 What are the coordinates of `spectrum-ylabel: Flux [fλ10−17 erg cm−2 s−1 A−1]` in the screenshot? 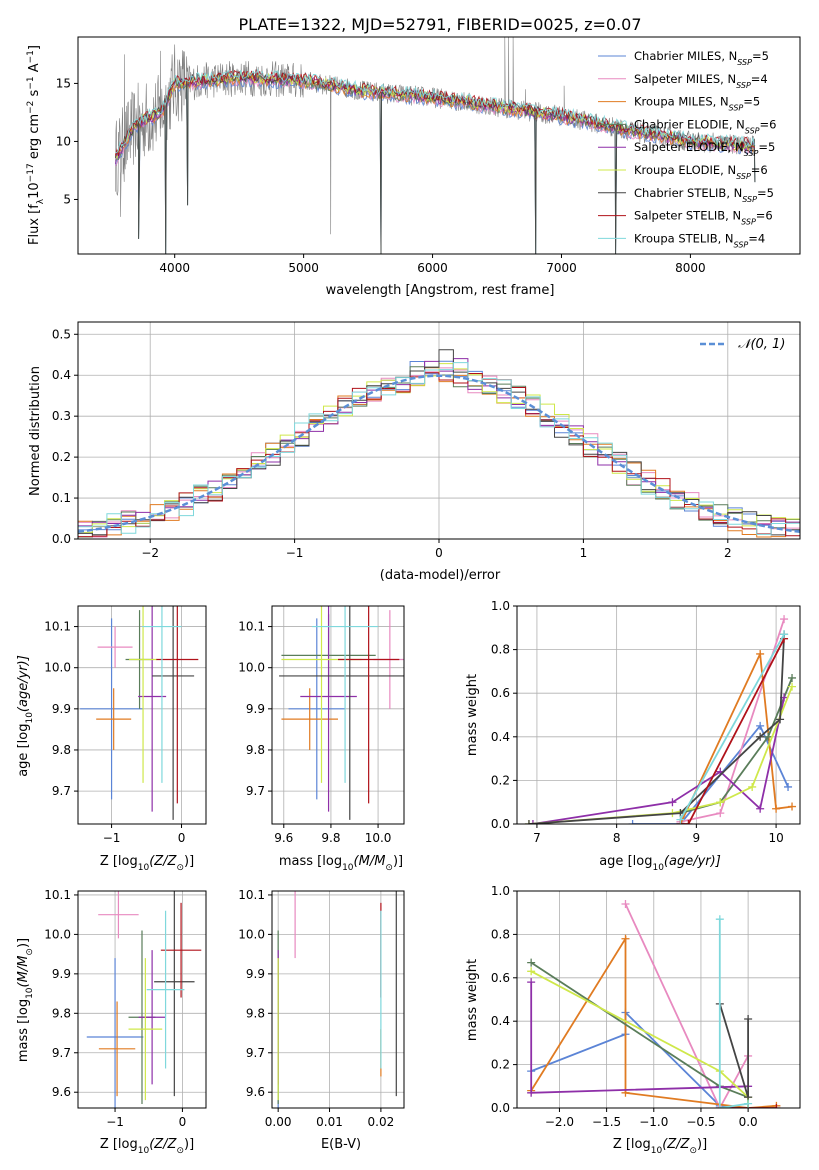 It's located at (36, 145).